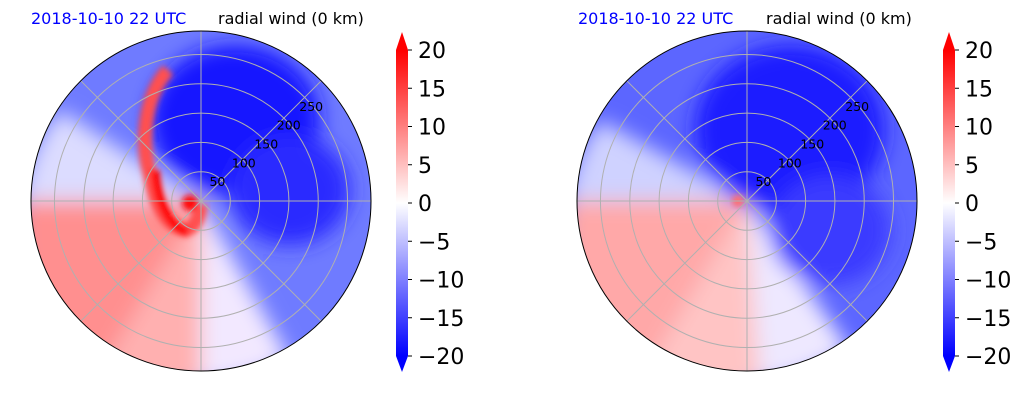 This screenshot has height=401, width=1028. What do you see at coordinates (170, 203) in the screenshot?
I see `positive-band-core-left` at bounding box center [170, 203].